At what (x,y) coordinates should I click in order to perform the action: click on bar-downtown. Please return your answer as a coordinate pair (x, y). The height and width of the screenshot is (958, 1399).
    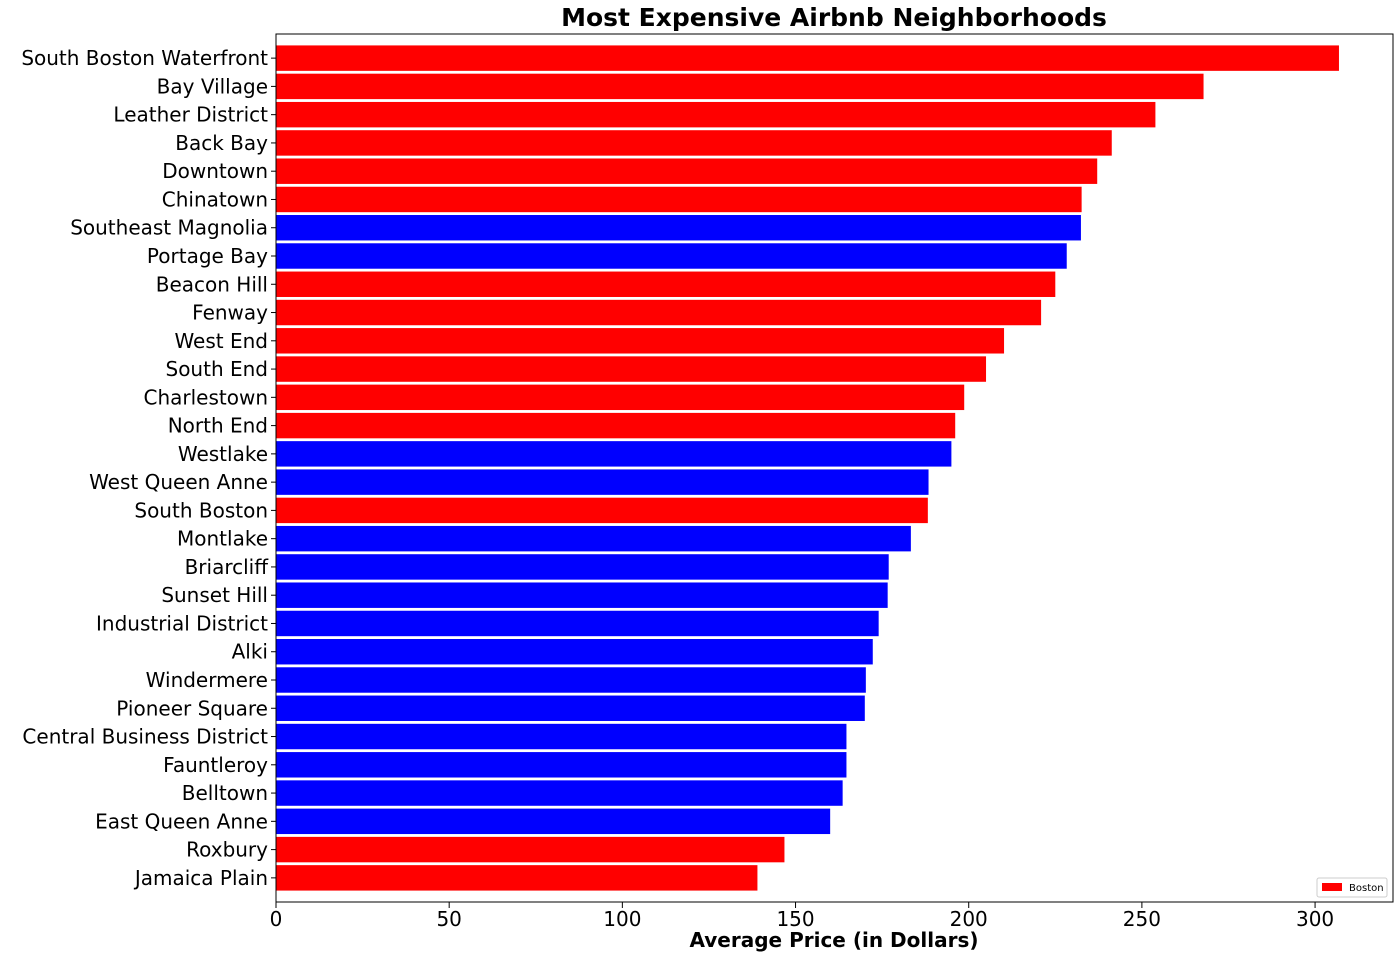
    Looking at the image, I should click on (687, 171).